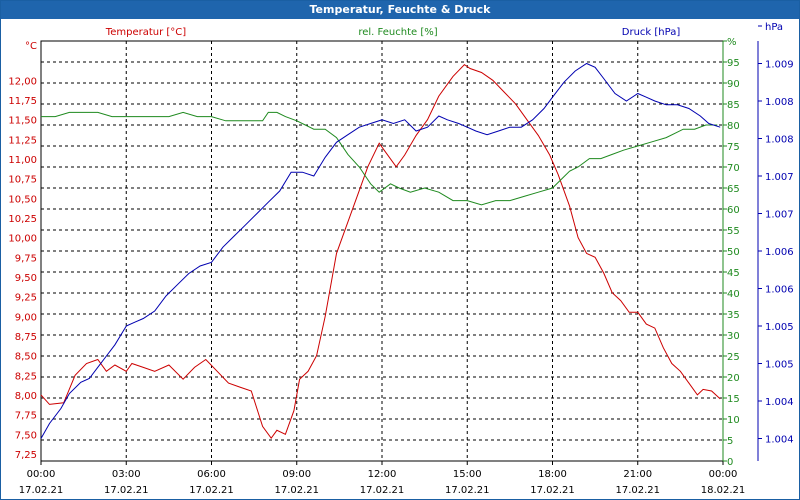 The image size is (800, 500). Describe the element at coordinates (730, 441) in the screenshot. I see `y-tick-humidity: 5` at that location.